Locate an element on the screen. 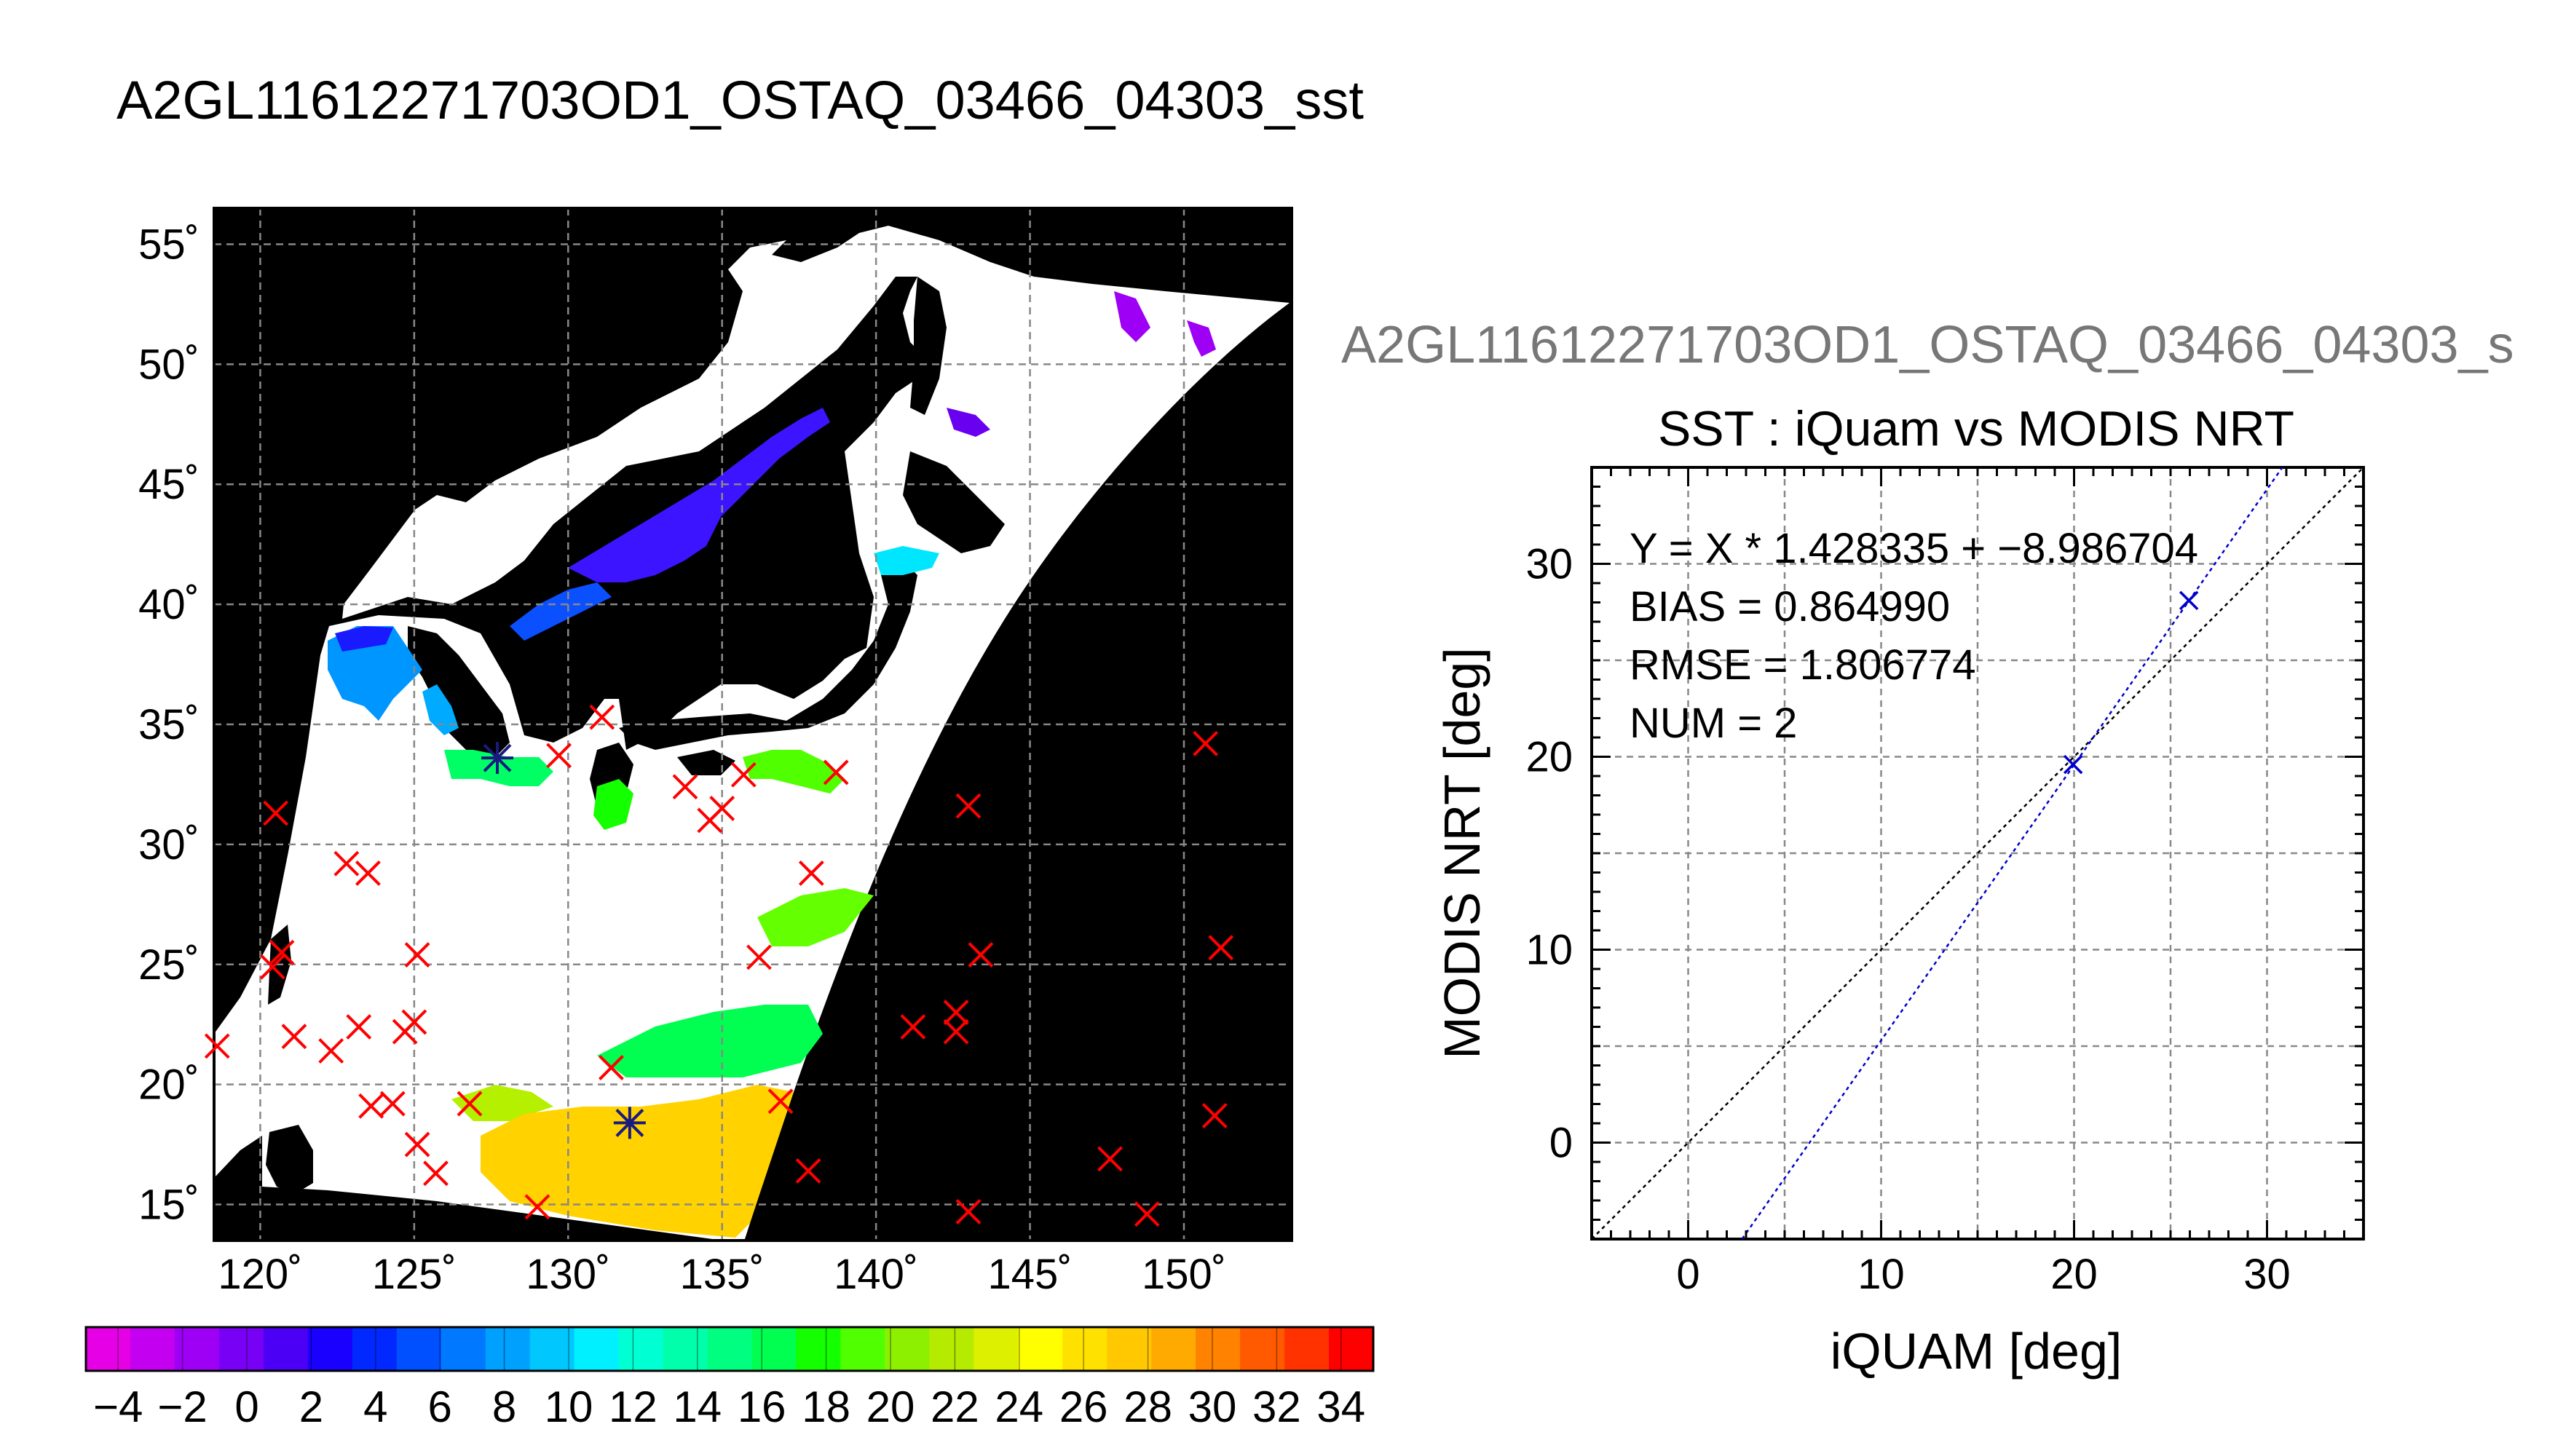 The height and width of the screenshot is (1456, 2555). lat-tick-label: 25˚ is located at coordinates (169, 965).